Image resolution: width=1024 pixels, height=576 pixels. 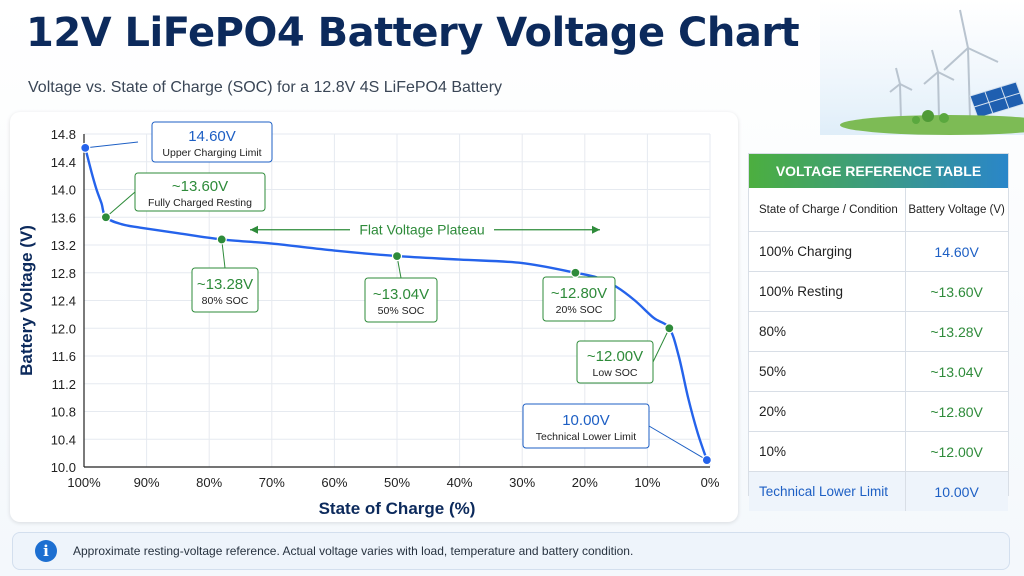 What do you see at coordinates (225, 284) in the screenshot?
I see `callout-value: ~13.28V` at bounding box center [225, 284].